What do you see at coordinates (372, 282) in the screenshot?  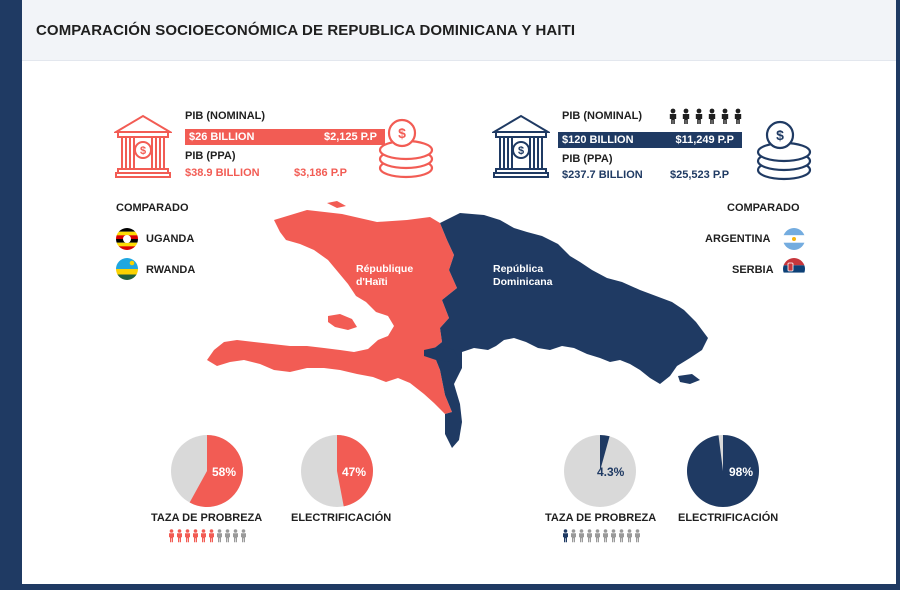 I see `haiti-map-label-line2: d'Haïti` at bounding box center [372, 282].